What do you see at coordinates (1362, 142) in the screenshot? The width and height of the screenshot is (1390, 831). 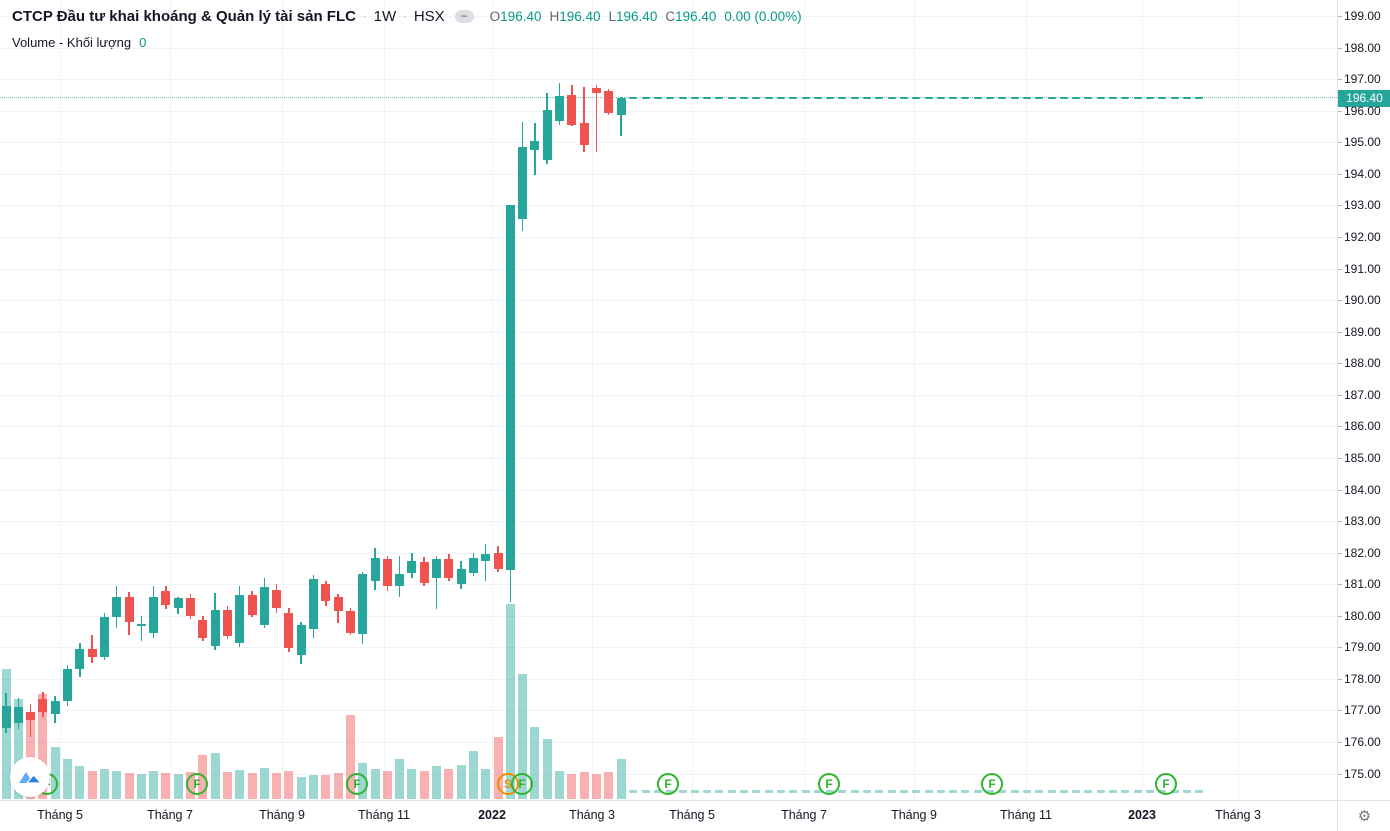 I see `price-tick-label: 195.00` at bounding box center [1362, 142].